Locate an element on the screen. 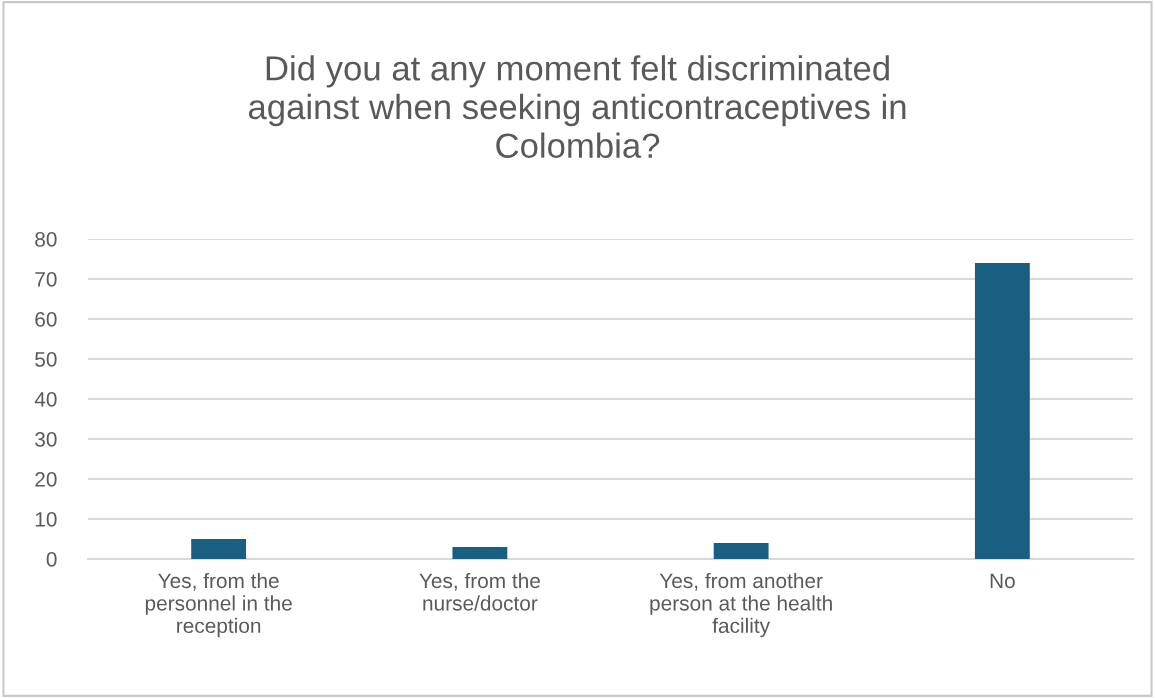  y-tick-label: 60 is located at coordinates (46, 319).